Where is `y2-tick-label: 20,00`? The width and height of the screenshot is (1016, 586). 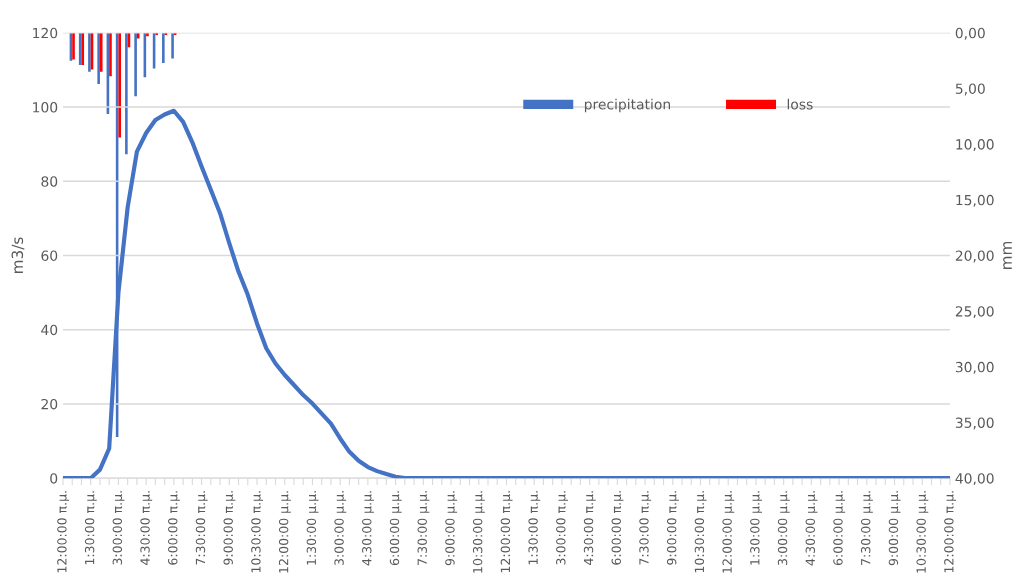 y2-tick-label: 20,00 is located at coordinates (974, 256).